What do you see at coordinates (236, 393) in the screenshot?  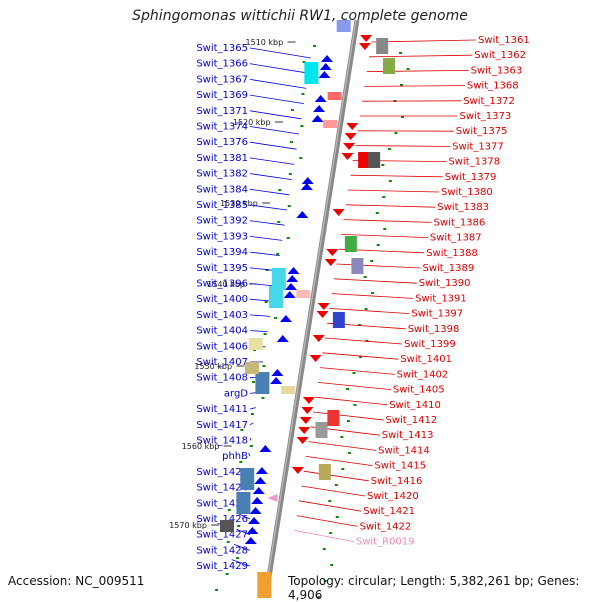 I see `left-gene-label: argD` at bounding box center [236, 393].